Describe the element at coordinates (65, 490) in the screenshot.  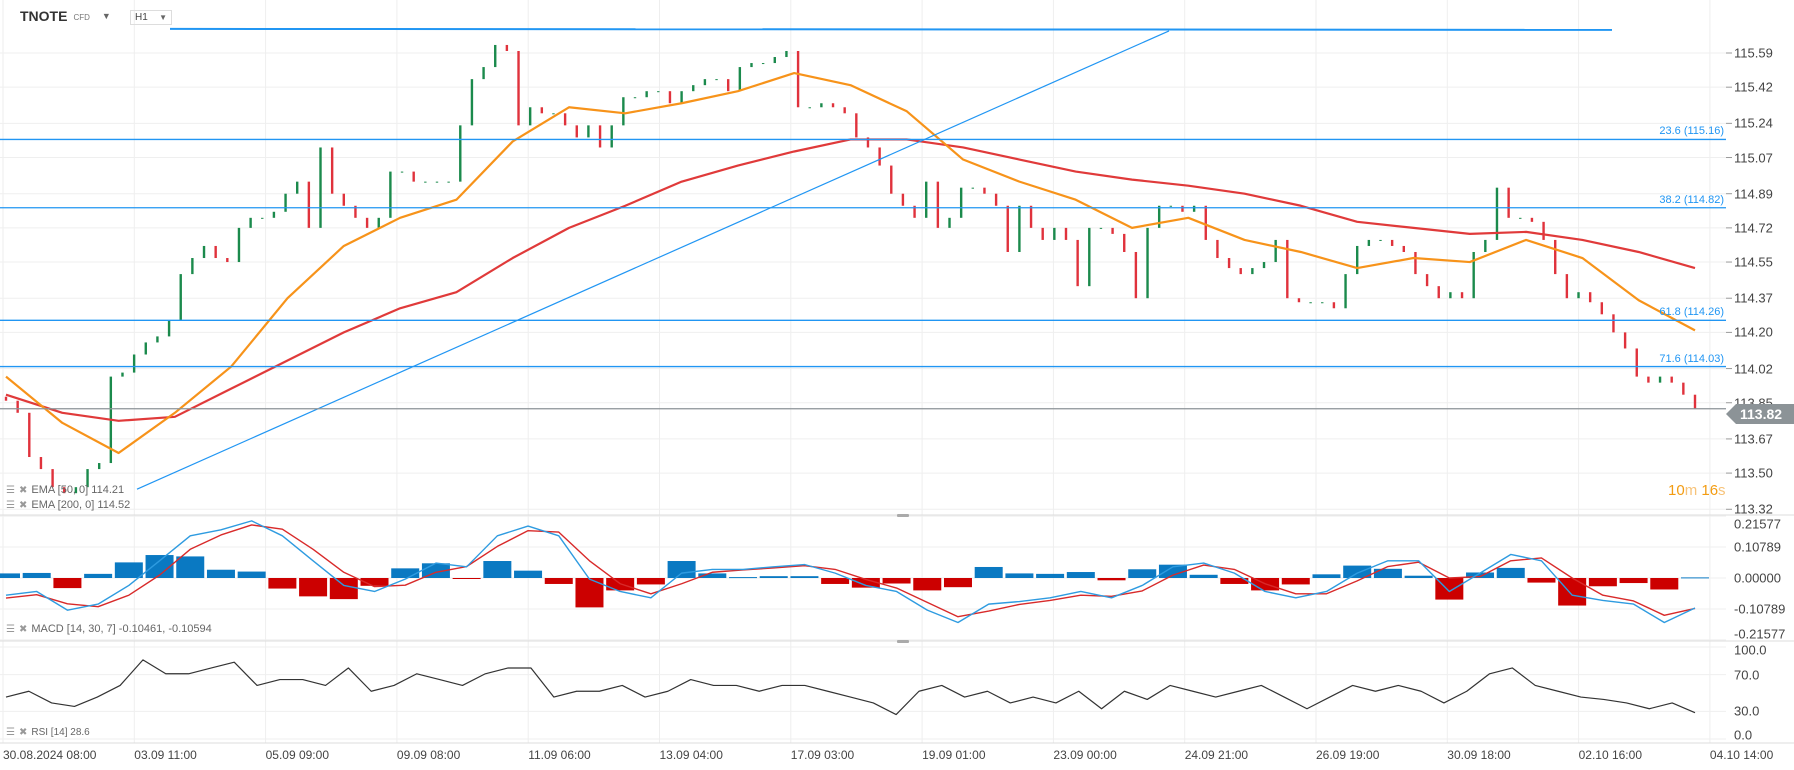
I see `legend-ema50: ☰ ✖ EMA [50, 0] 114.21` at that location.